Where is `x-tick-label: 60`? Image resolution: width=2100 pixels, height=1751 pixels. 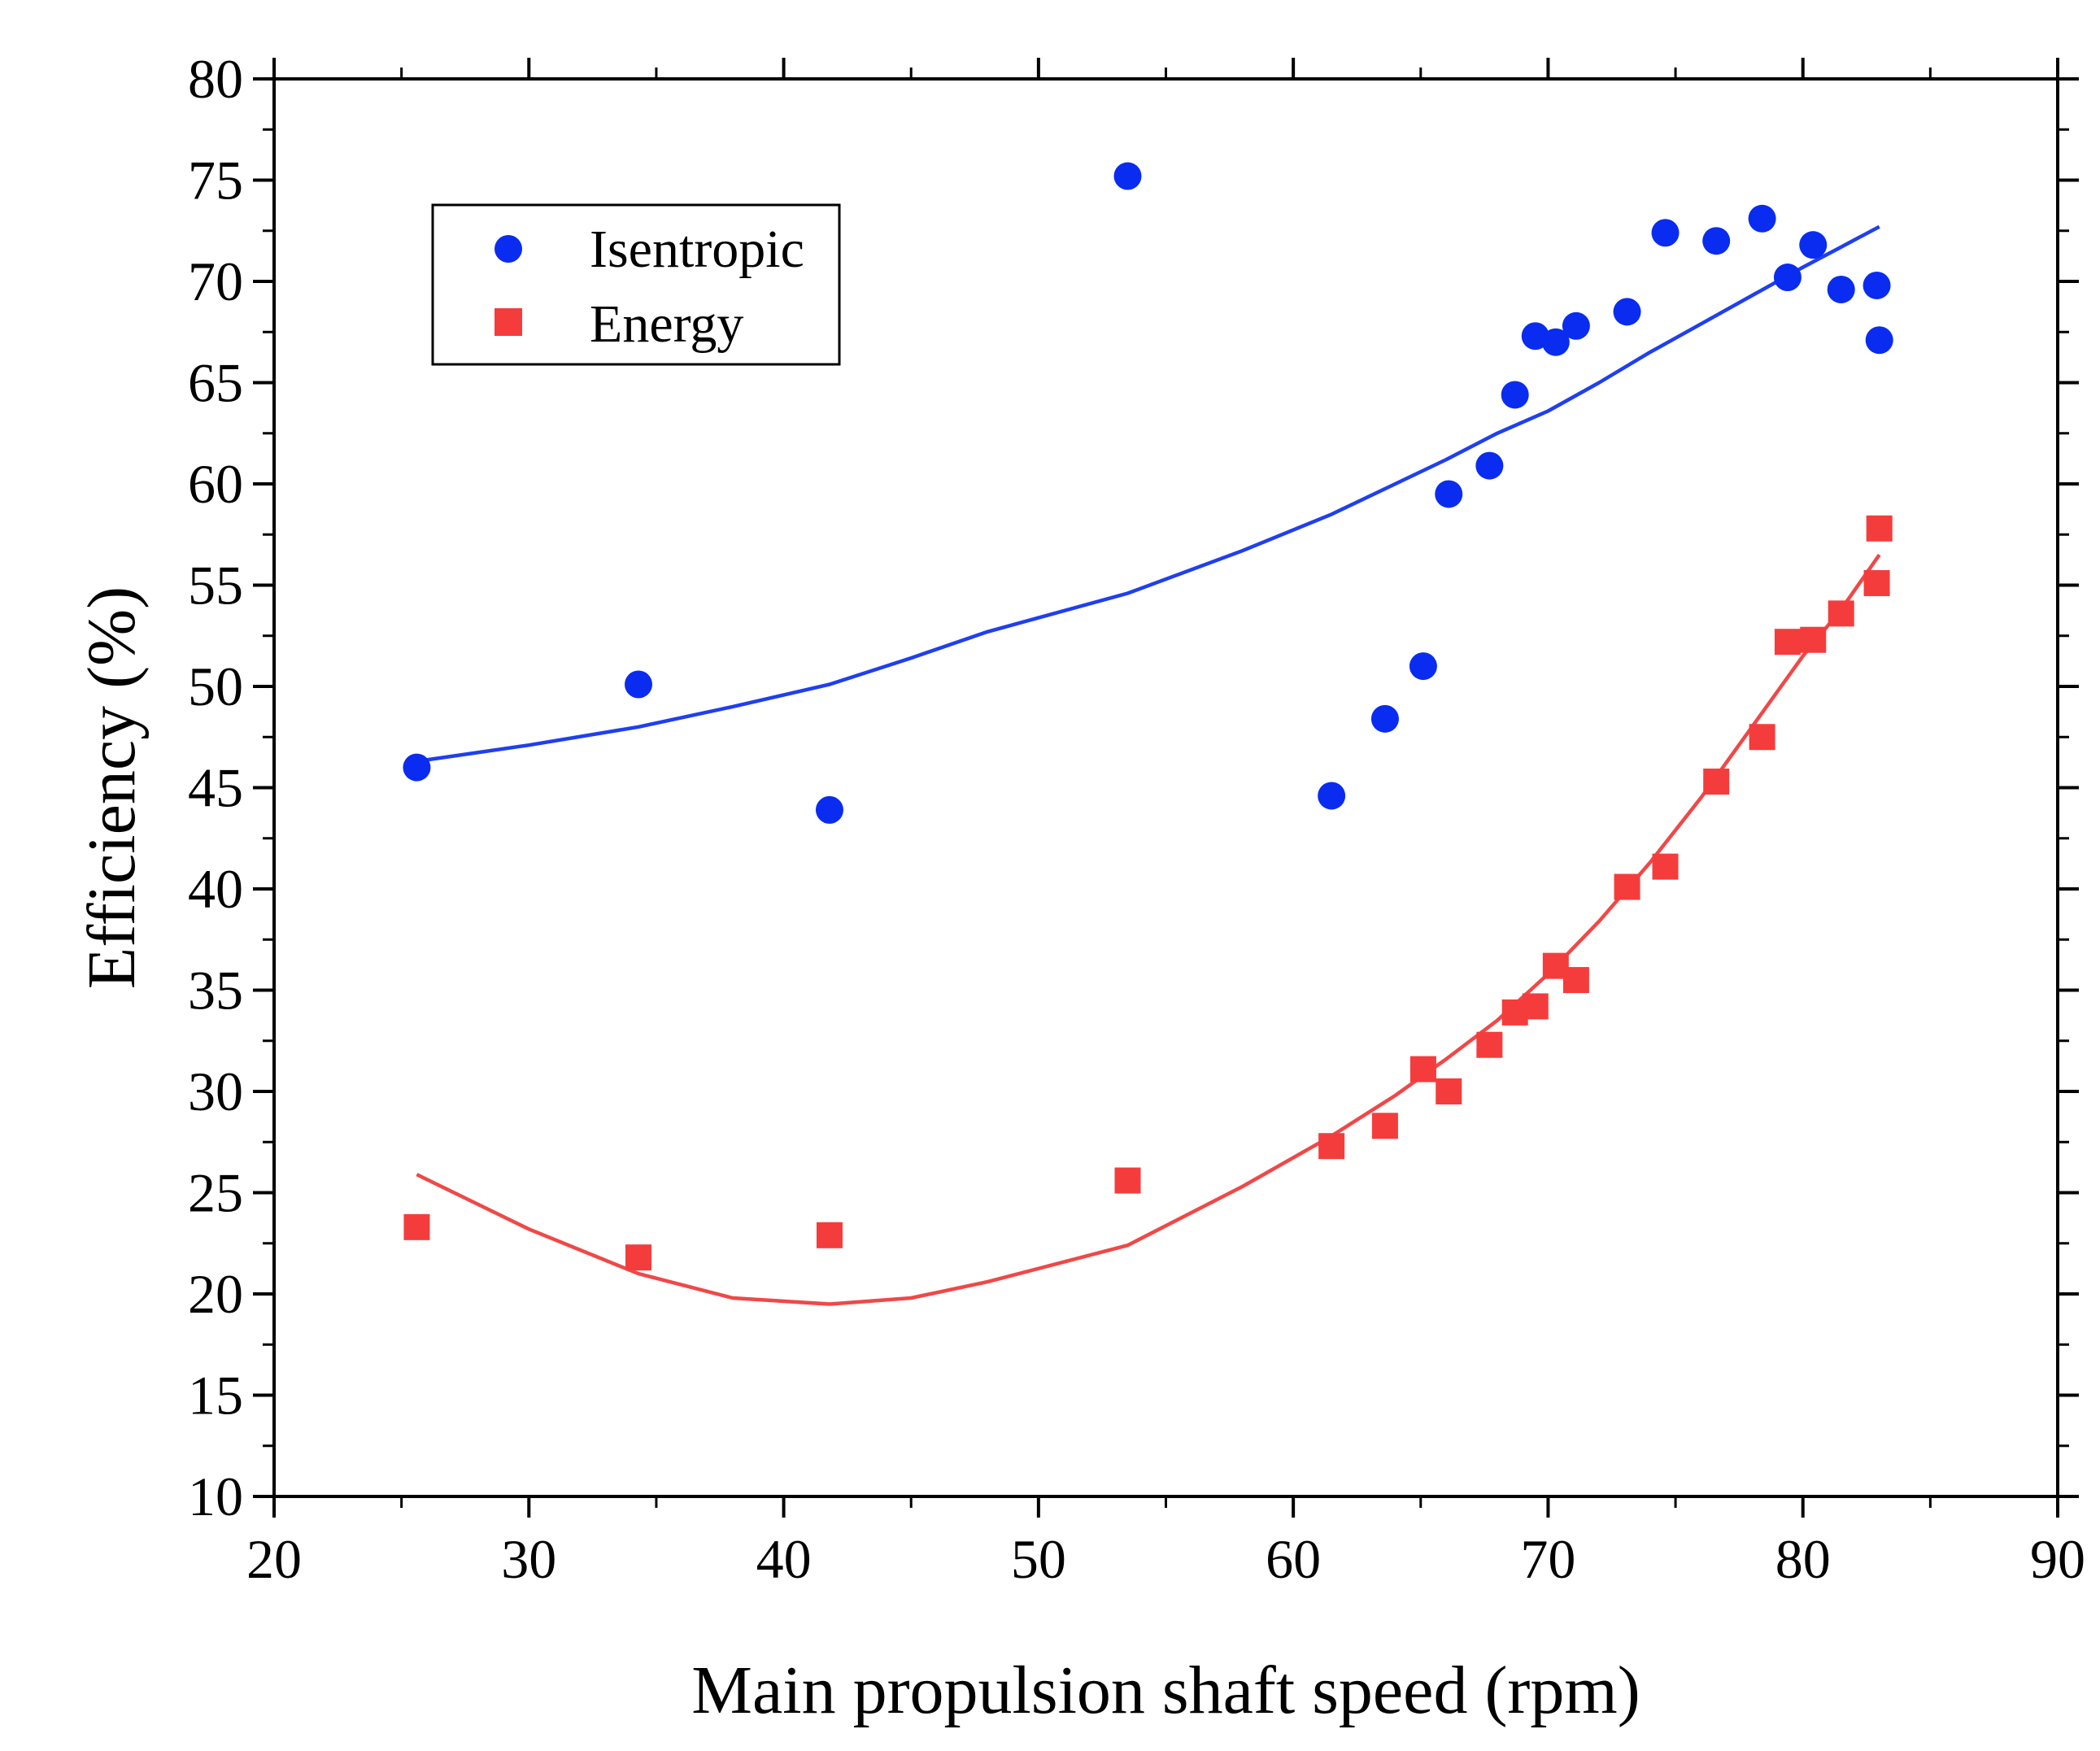
x-tick-label: 60 is located at coordinates (1293, 1559).